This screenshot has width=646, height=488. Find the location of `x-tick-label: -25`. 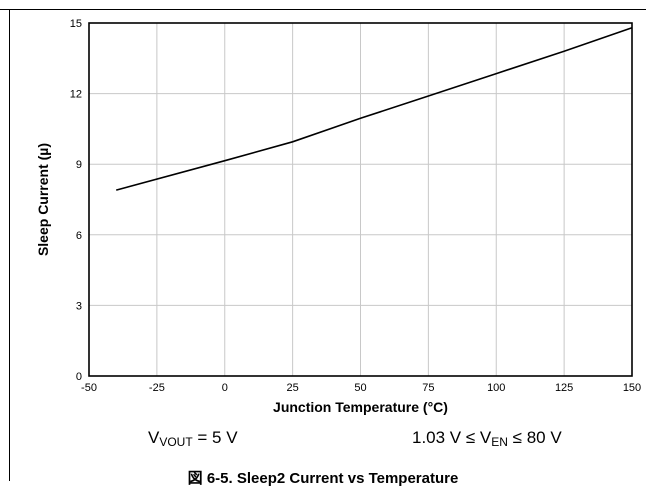

x-tick-label: -25 is located at coordinates (157, 388).